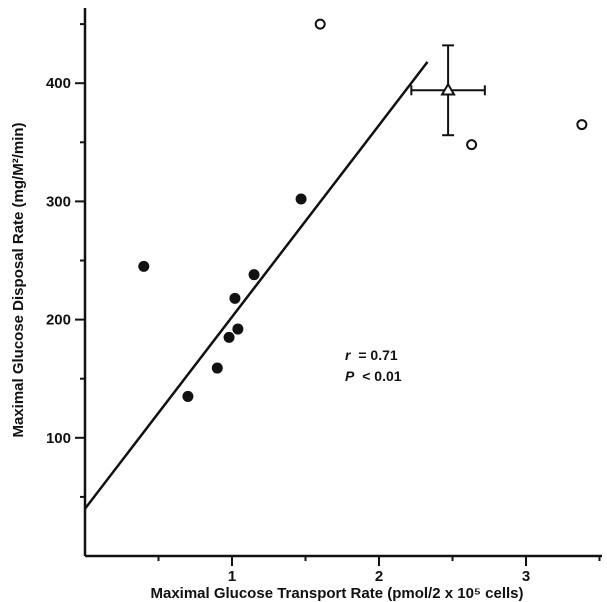 Image resolution: width=607 pixels, height=602 pixels. Describe the element at coordinates (58, 201) in the screenshot. I see `y-tick-label: 300` at that location.